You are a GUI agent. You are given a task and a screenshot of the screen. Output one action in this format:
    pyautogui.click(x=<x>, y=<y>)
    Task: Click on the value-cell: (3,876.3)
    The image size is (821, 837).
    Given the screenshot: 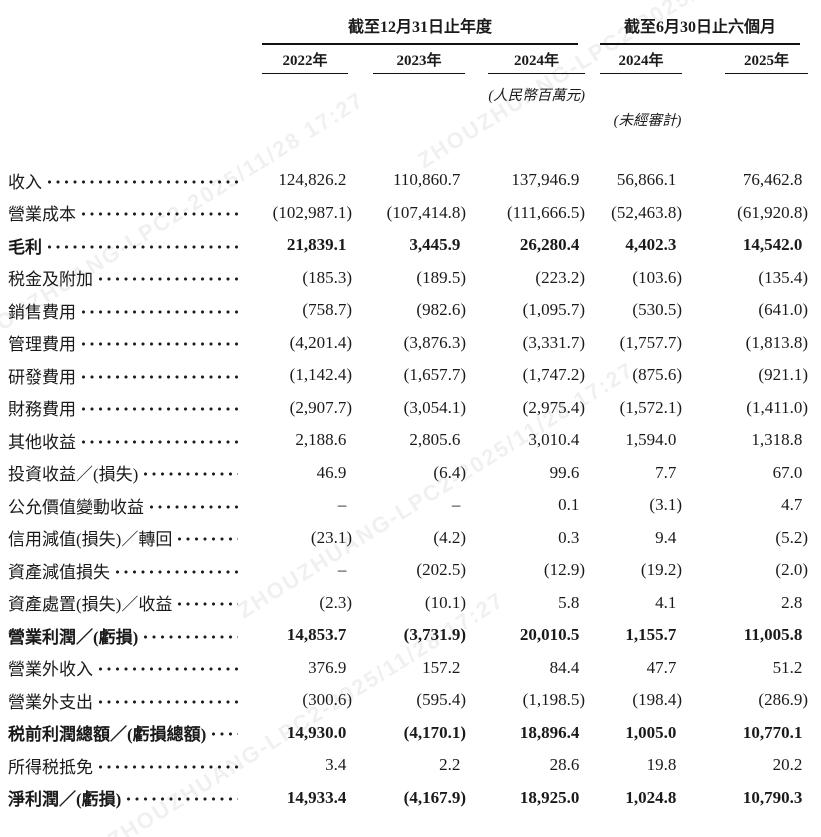 What is the action you would take?
    pyautogui.click(x=434, y=342)
    